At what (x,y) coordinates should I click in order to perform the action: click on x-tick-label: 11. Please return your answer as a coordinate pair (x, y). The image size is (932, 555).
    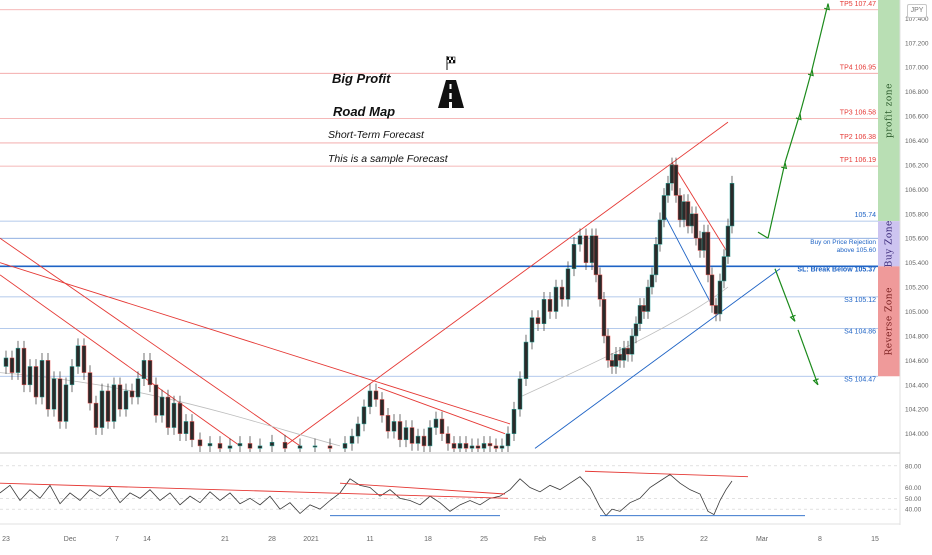
    Looking at the image, I should click on (369, 539).